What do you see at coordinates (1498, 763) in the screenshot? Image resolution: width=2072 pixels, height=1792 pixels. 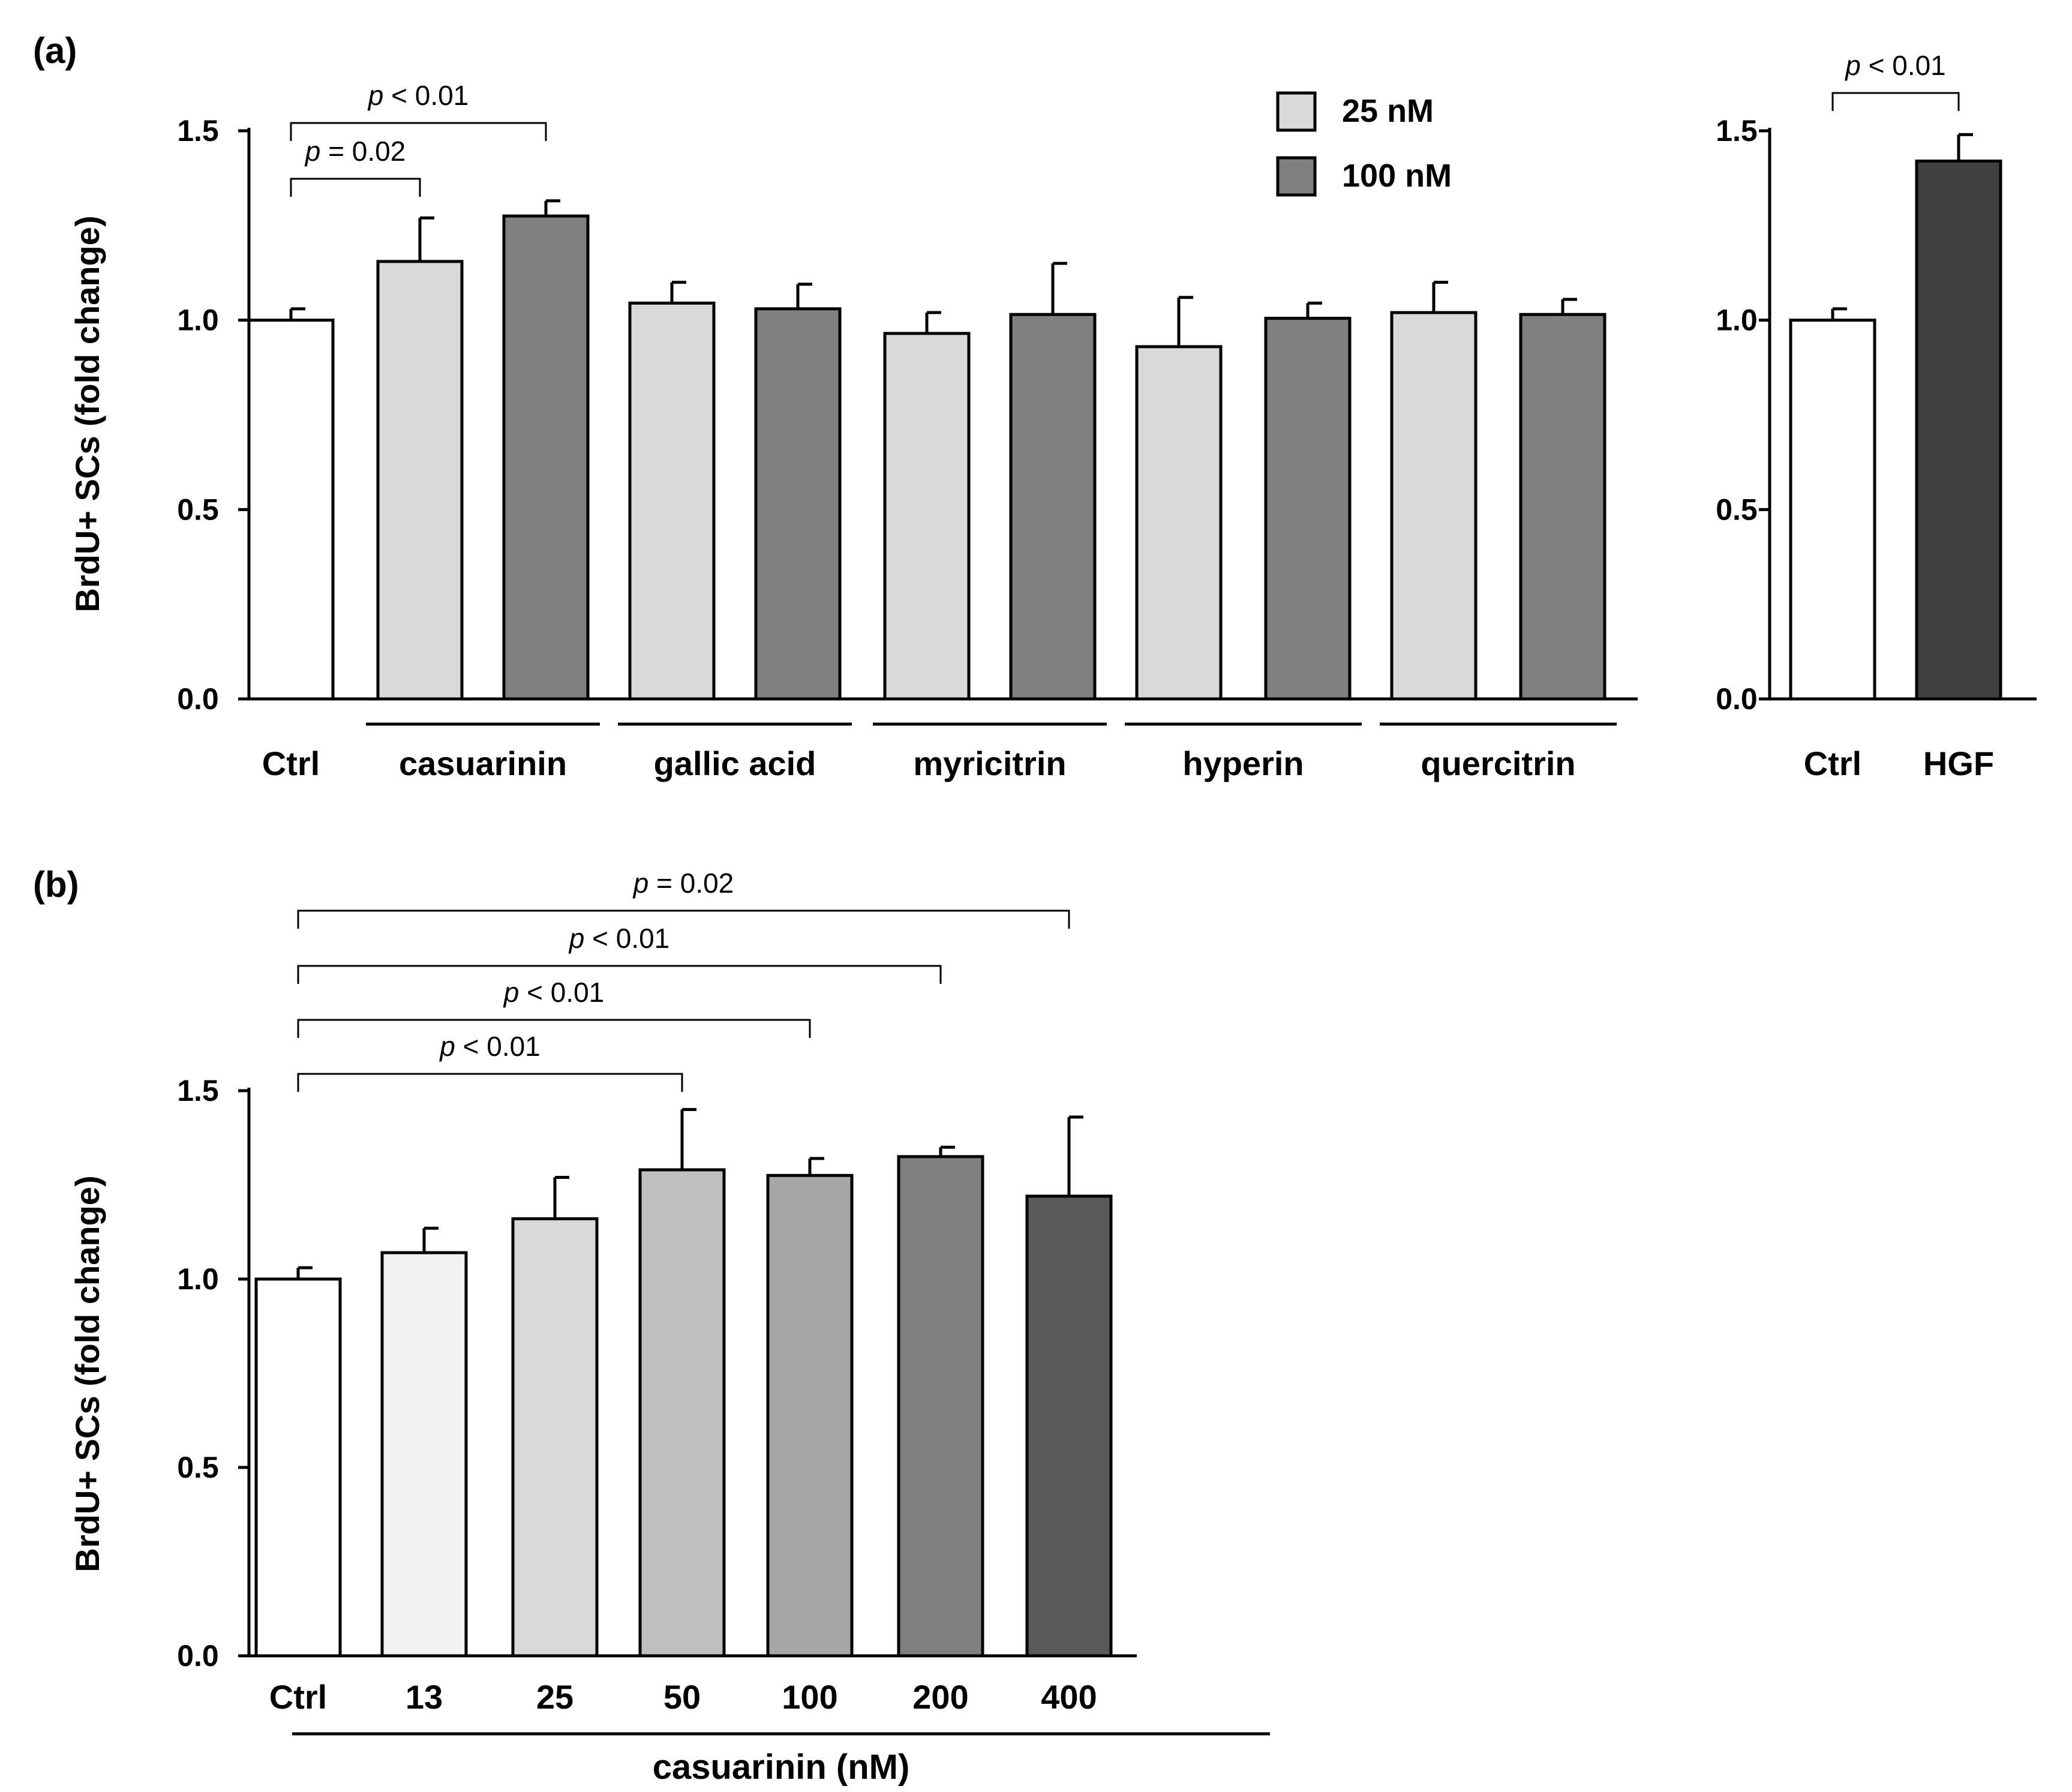 I see `x-category-label: quercitrin` at bounding box center [1498, 763].